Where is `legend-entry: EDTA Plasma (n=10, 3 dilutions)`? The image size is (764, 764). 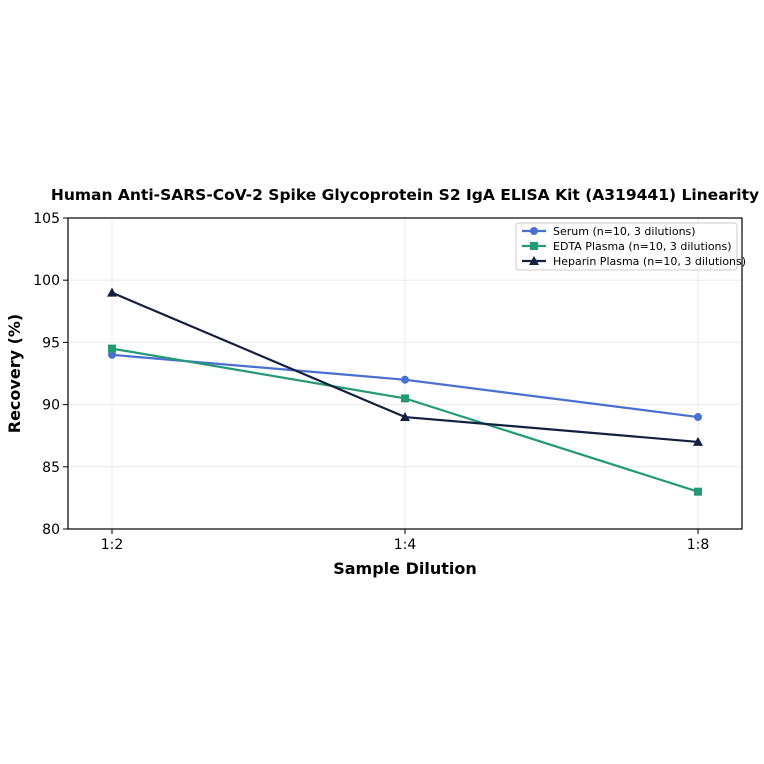 legend-entry: EDTA Plasma (n=10, 3 dilutions) is located at coordinates (642, 246).